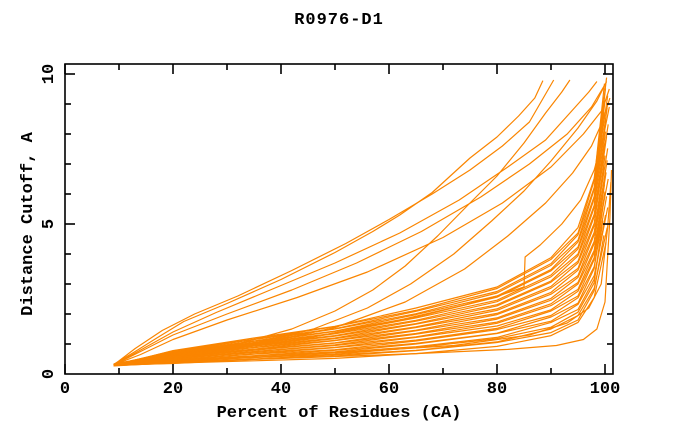 The width and height of the screenshot is (680, 440). Describe the element at coordinates (49, 374) in the screenshot. I see `y-tick-label: 0` at that location.